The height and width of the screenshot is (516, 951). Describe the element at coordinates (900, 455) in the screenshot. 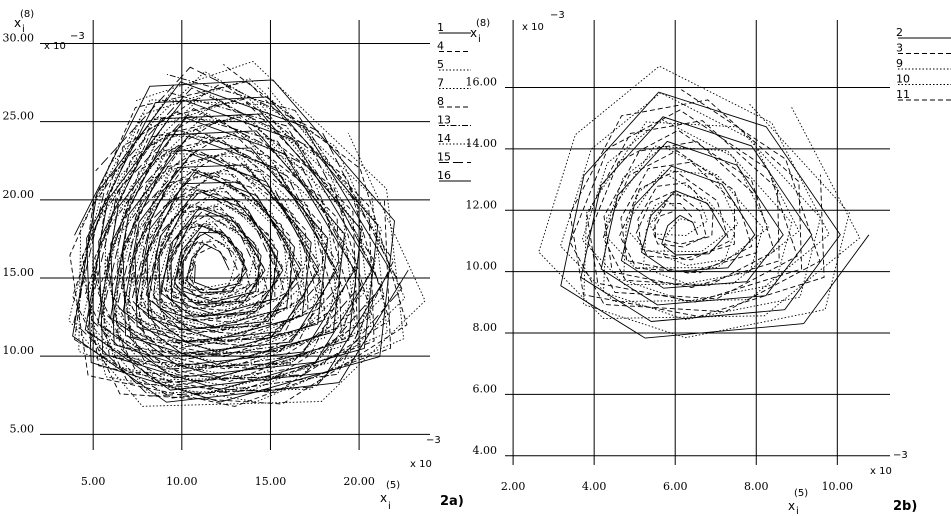

I see `xmult-b-exp: −3` at that location.